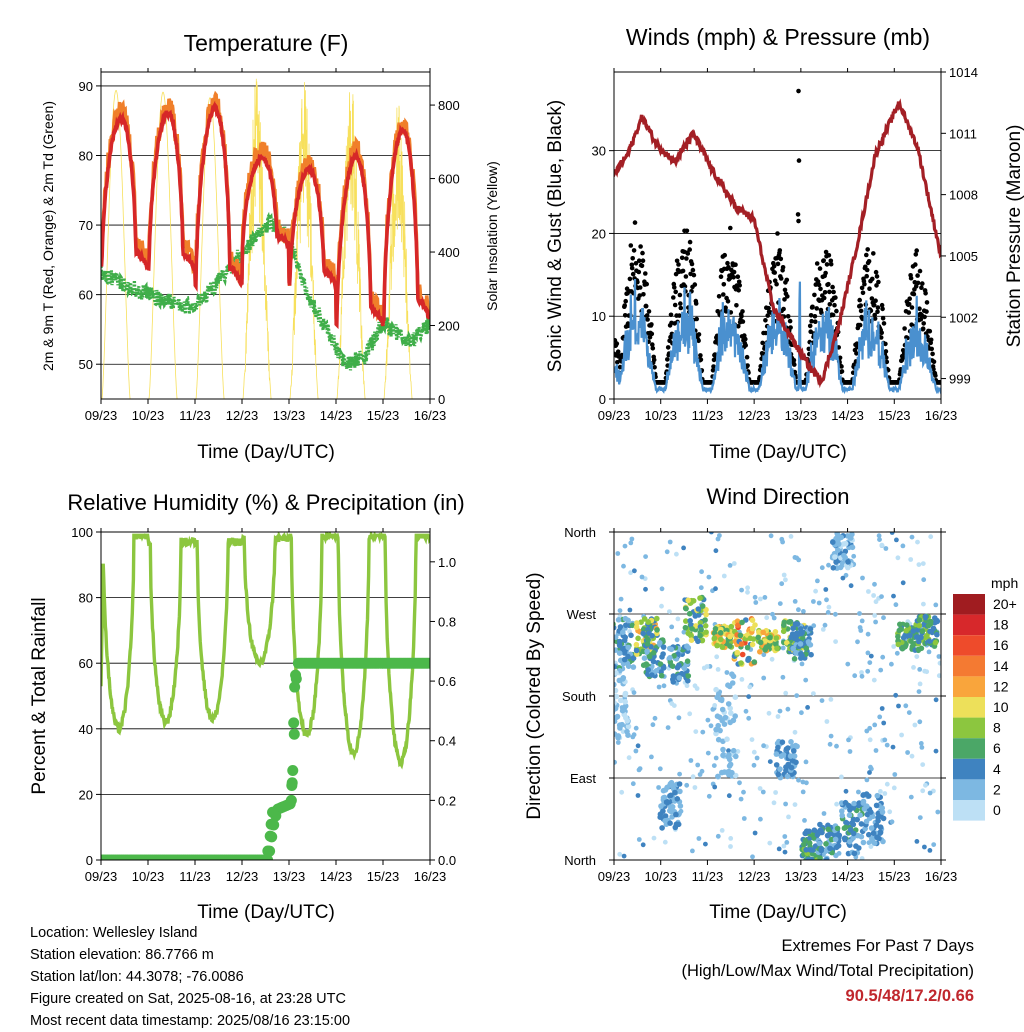 This screenshot has width=1024, height=1032. What do you see at coordinates (265, 291) in the screenshot?
I see `dewpoint-line` at bounding box center [265, 291].